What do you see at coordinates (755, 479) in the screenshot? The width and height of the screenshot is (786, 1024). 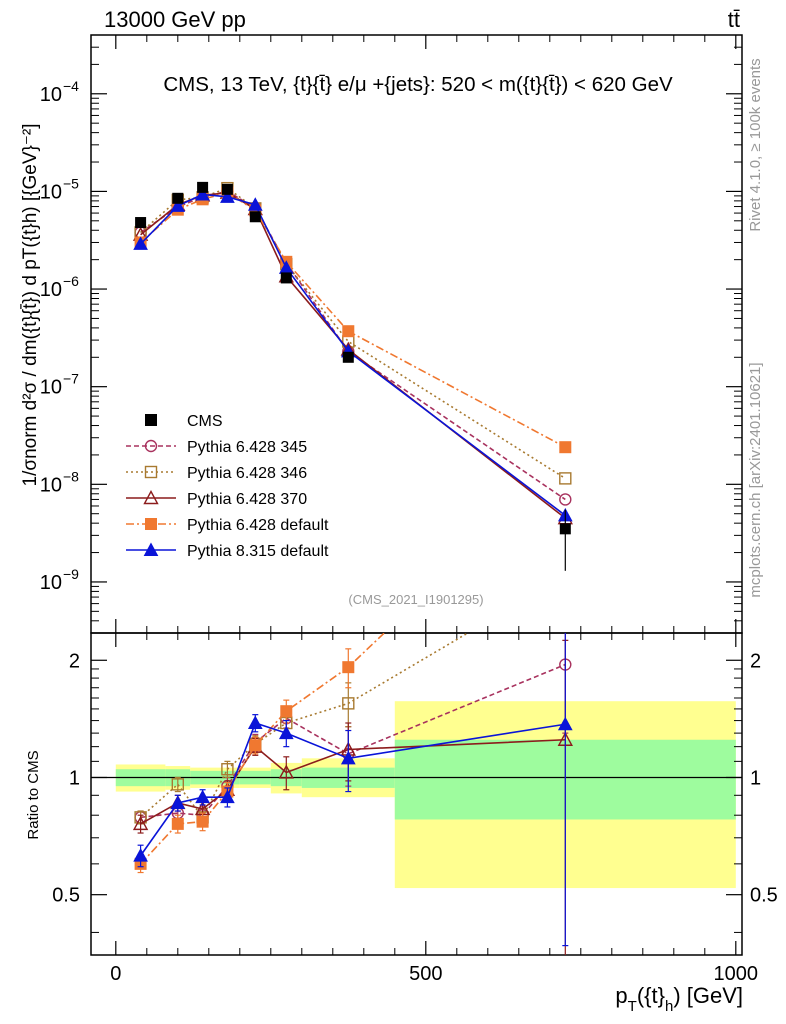 I see `source-label: mcplots.cern.ch [arXiv:2401.10621]` at bounding box center [755, 479].